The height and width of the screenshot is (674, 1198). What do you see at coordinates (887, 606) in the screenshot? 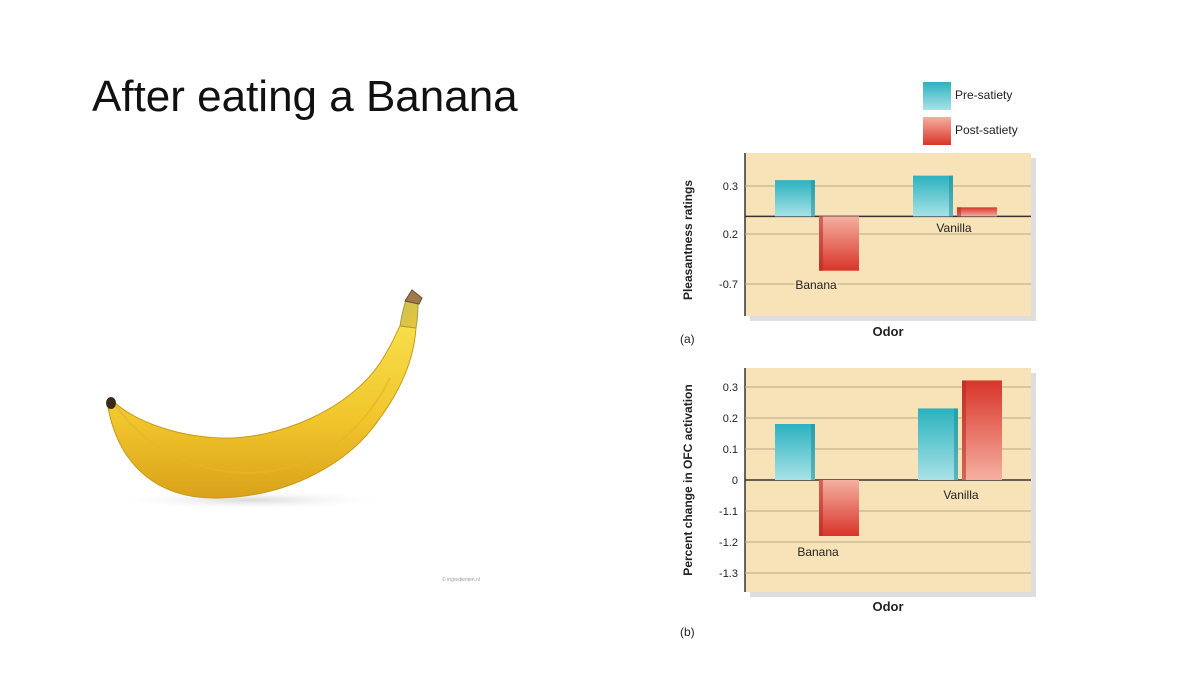
I see `chart-b-xlabel: Odor` at bounding box center [887, 606].